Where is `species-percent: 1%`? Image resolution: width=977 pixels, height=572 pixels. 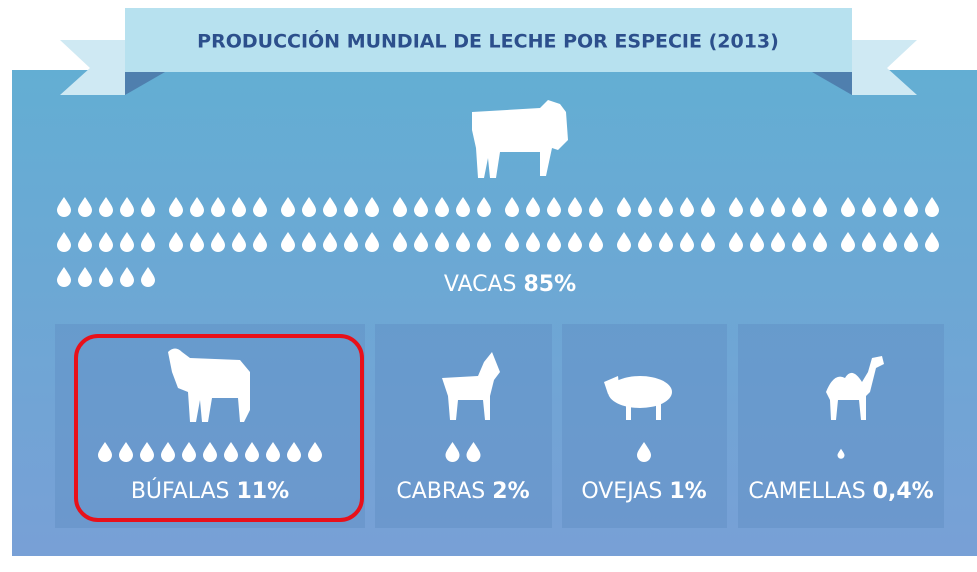 species-percent: 1% is located at coordinates (687, 491).